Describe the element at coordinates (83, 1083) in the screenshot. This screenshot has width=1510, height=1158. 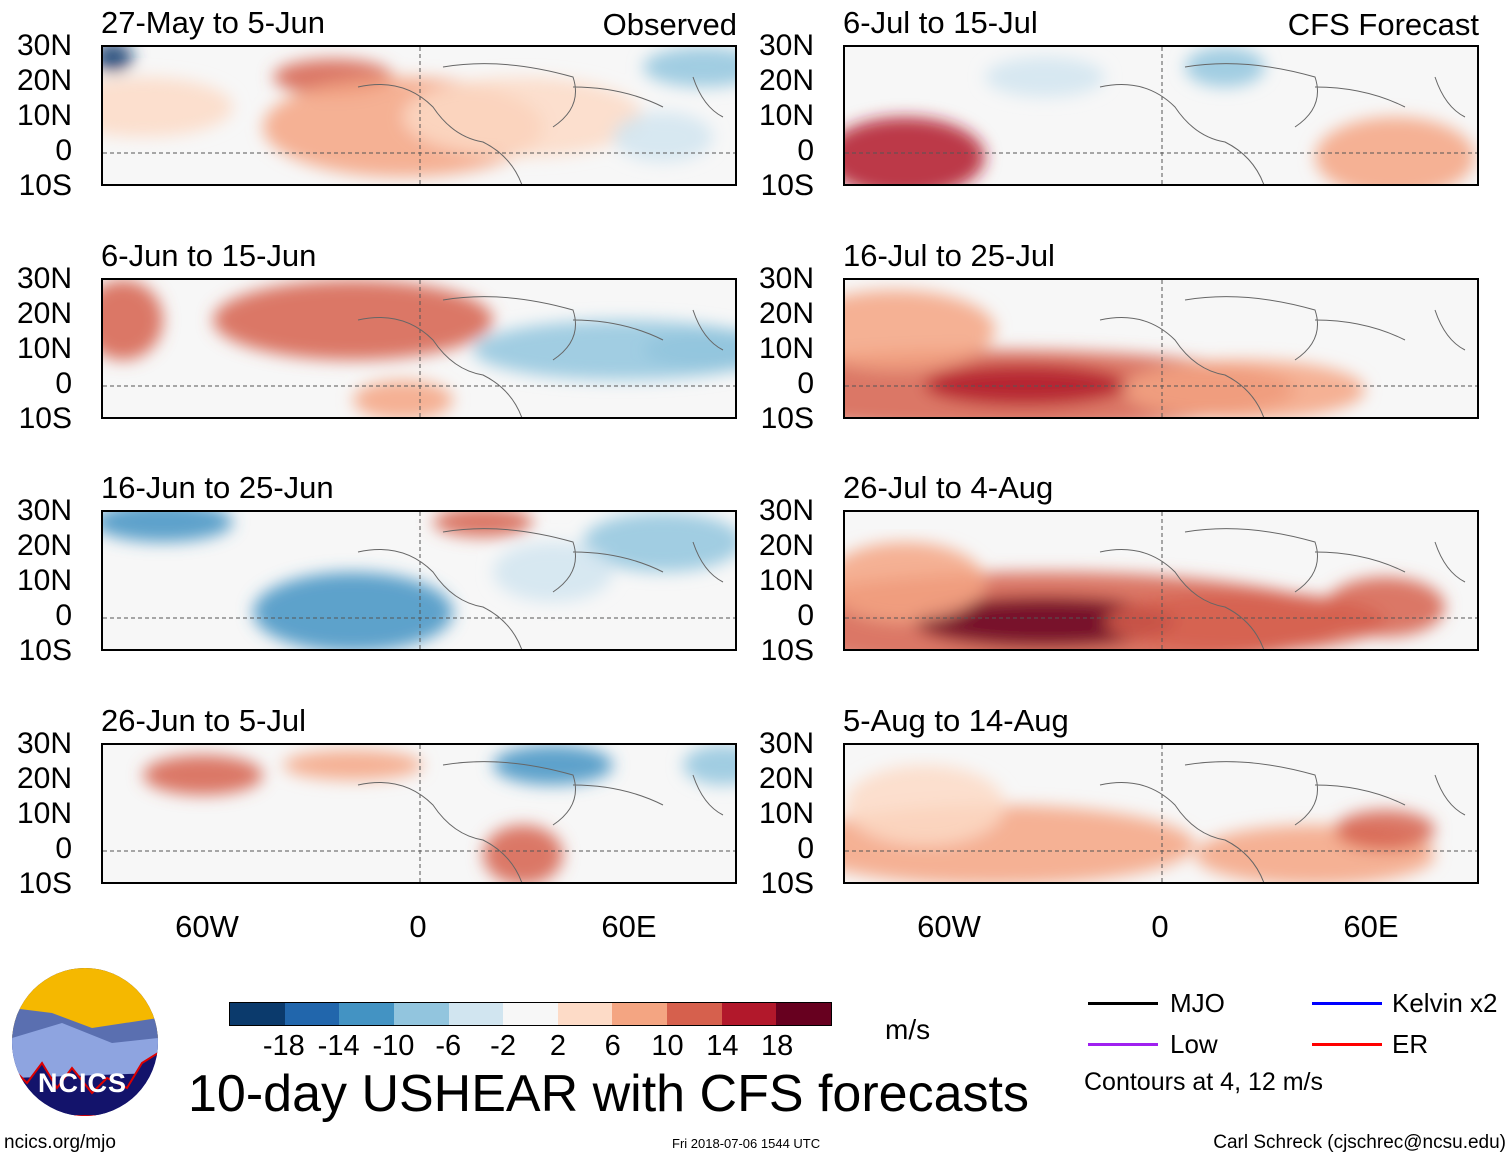
I see `logo-text: NCICS` at that location.